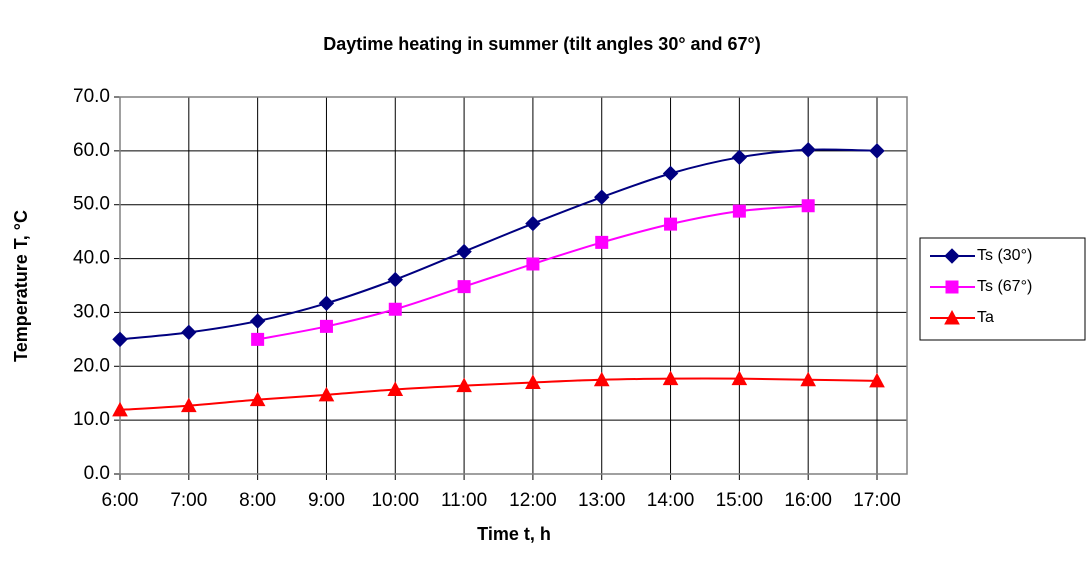 The width and height of the screenshot is (1086, 573). Describe the element at coordinates (91, 365) in the screenshot. I see `y-tick-label: 20.0` at that location.